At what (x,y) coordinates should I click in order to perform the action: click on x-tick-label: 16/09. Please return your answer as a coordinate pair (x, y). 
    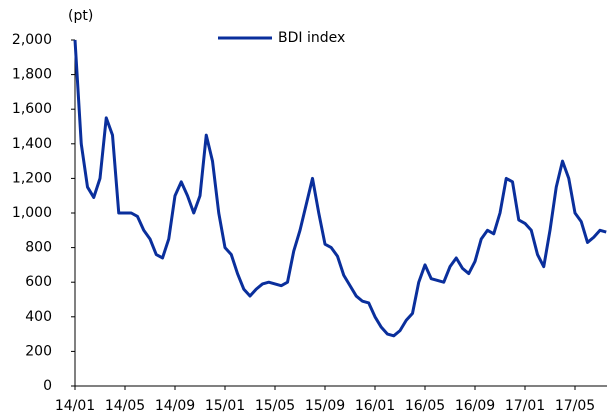
    Looking at the image, I should click on (475, 406).